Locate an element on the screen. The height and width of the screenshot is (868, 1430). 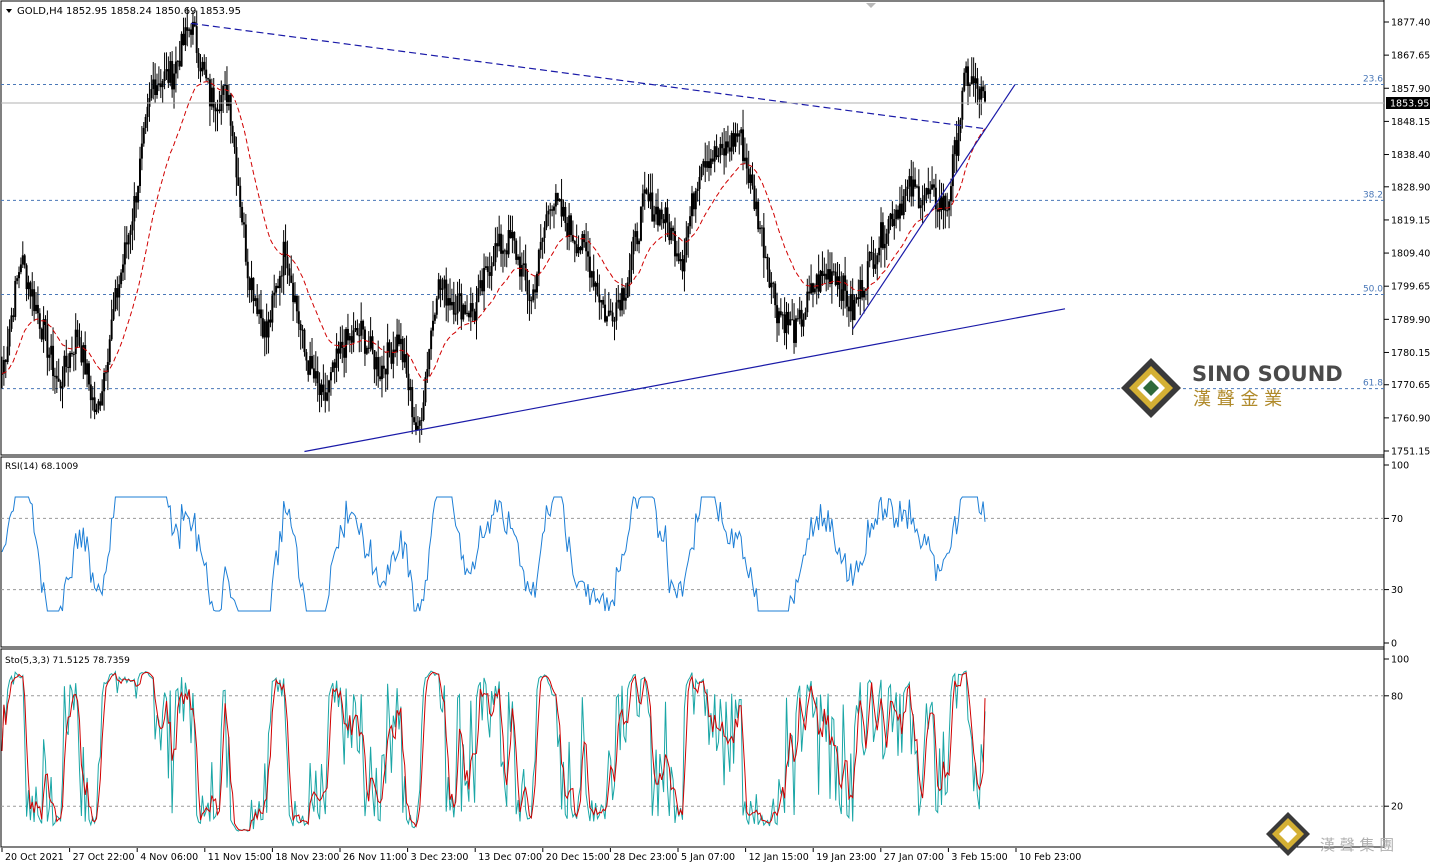
price-tick-label: 1809.40 is located at coordinates (1410, 254).